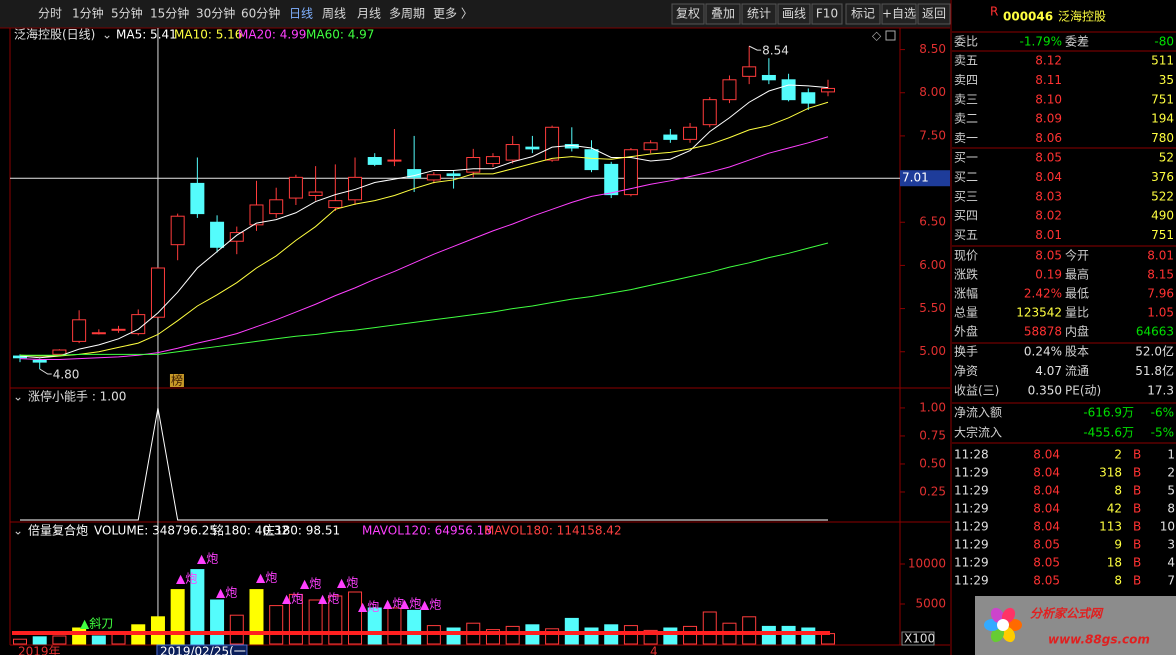 Image resolution: width=1176 pixels, height=655 pixels. Describe the element at coordinates (1077, 313) in the screenshot. I see `quote-label: 量比` at that location.